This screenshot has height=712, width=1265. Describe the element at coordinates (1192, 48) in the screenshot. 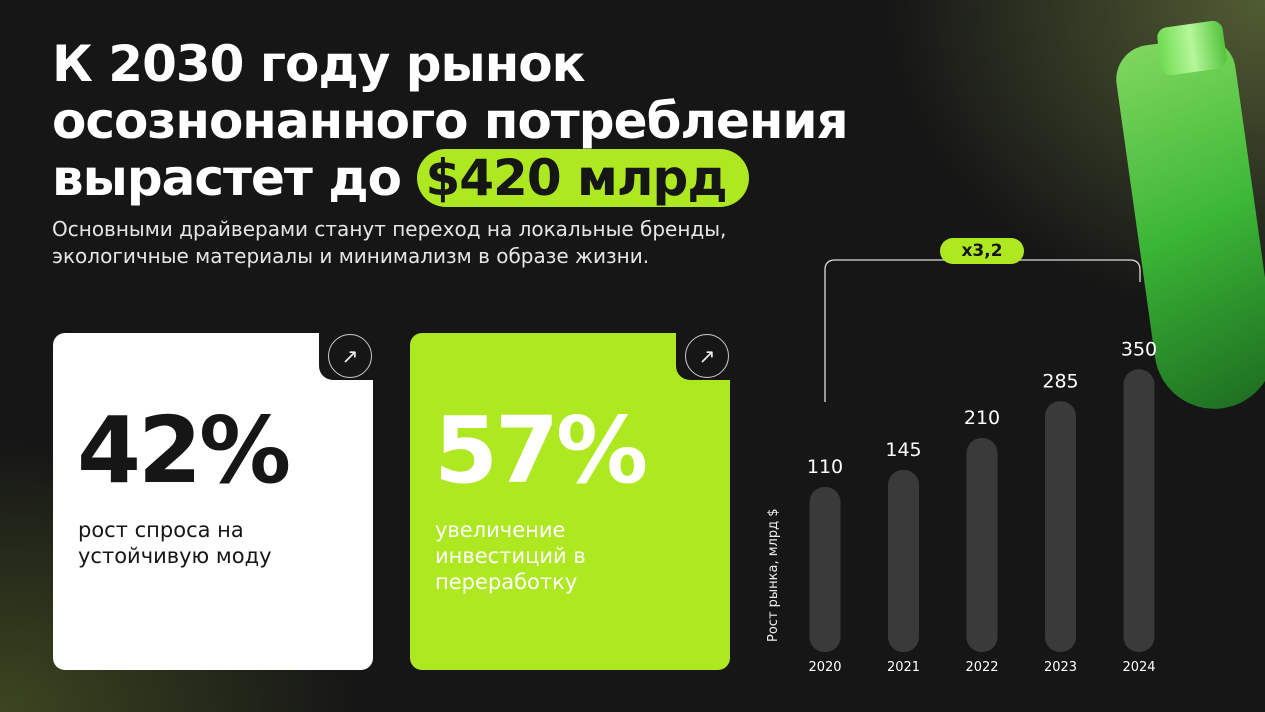

I see `bottle-cap-image` at that location.